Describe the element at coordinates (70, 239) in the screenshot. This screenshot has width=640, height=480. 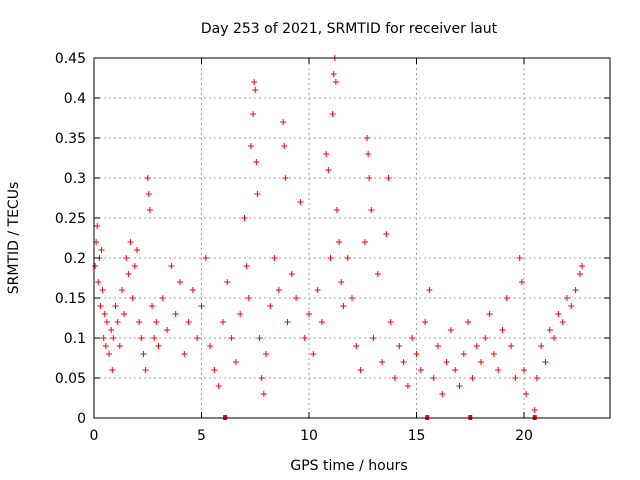
I see `y-tick-labels: 0 0.05 0.1 0.15 0.2 0.25 0.3 0.35 0.4 0.45` at that location.